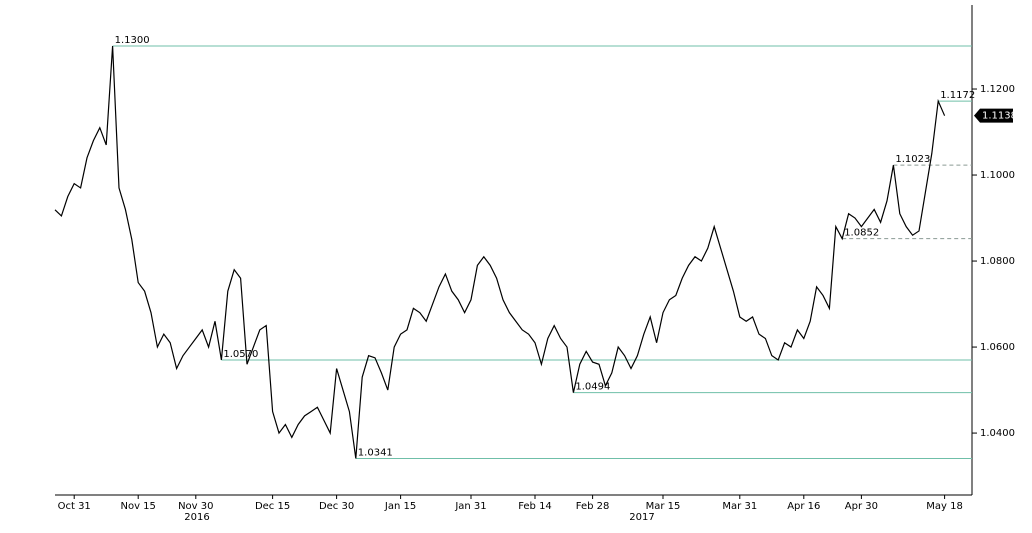 The width and height of the screenshot is (1032, 533). I want to click on level-label: 1.1300, so click(132, 40).